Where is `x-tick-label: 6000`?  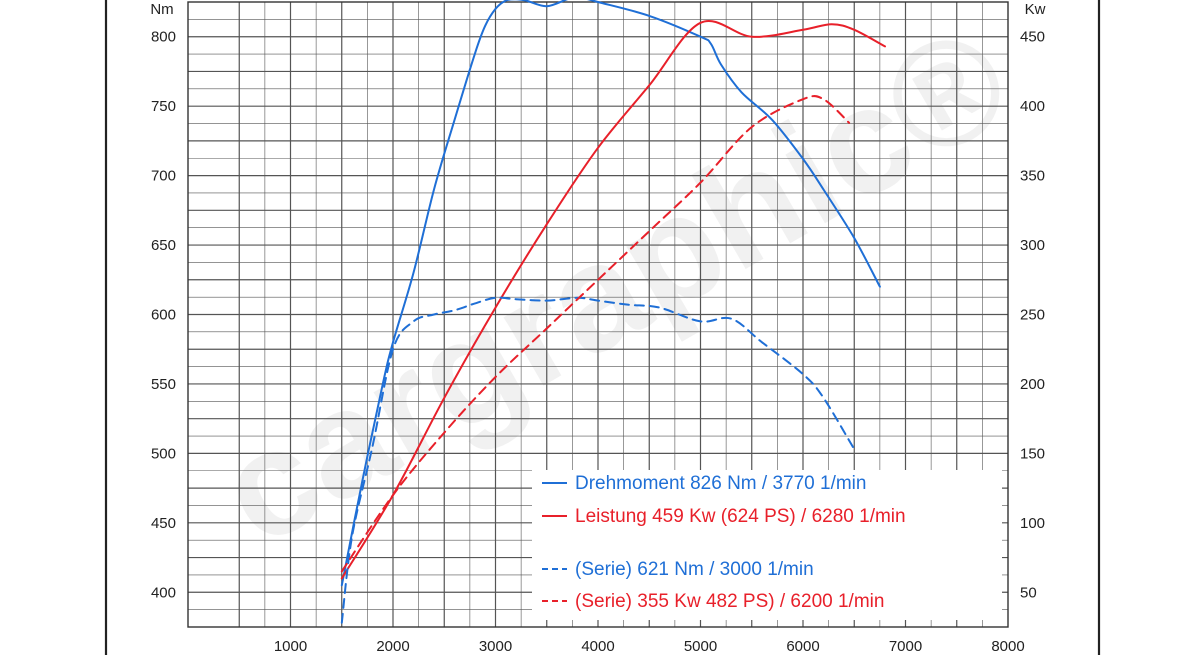
x-tick-label: 6000 is located at coordinates (802, 646).